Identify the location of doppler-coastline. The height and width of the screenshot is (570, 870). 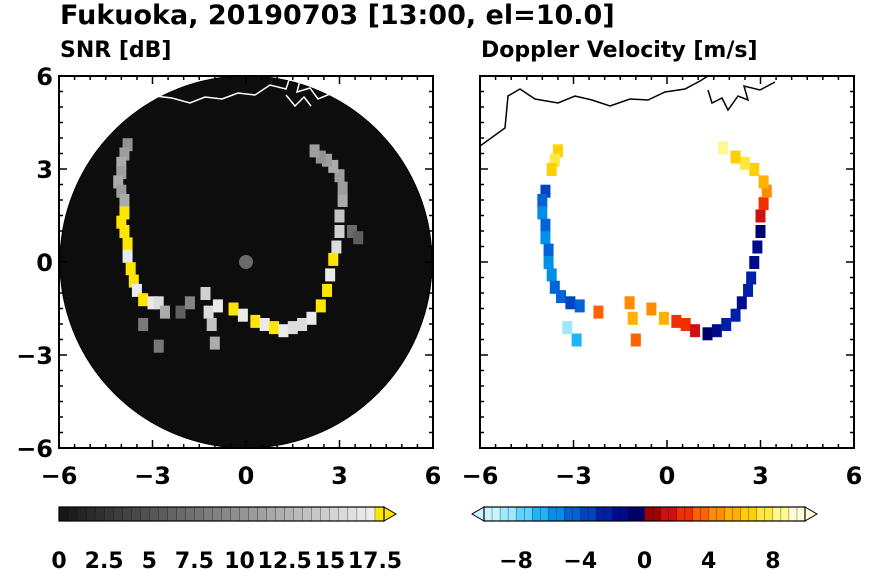
(628, 111).